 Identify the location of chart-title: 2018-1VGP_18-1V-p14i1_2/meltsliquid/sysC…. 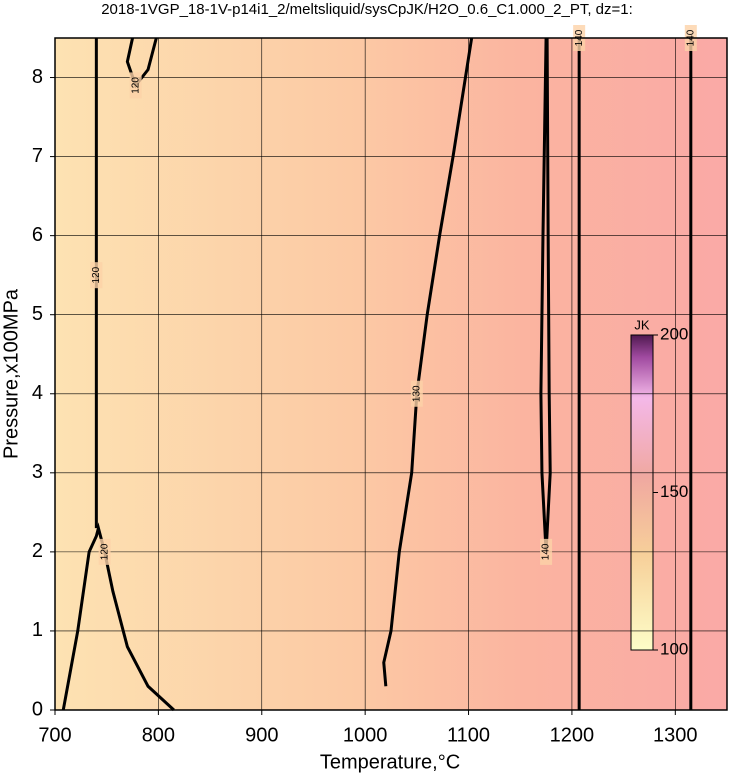
(367, 9).